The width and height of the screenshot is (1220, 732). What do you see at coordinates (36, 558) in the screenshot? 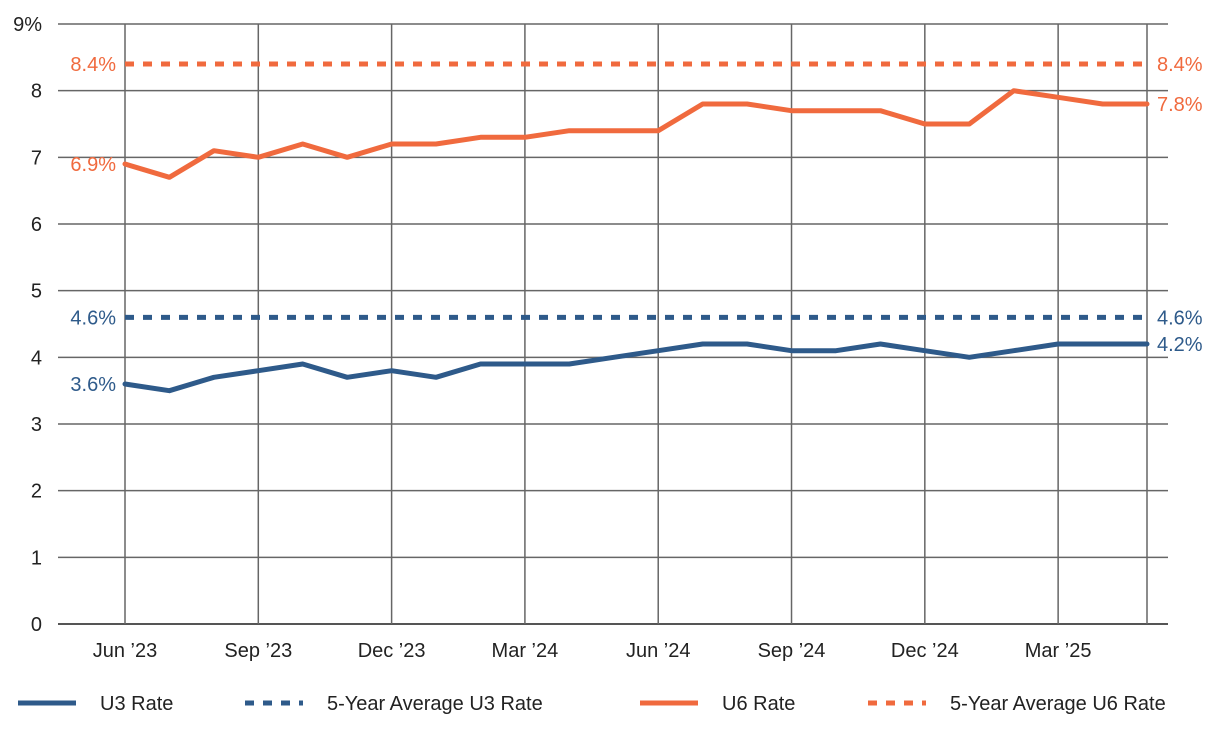
I see `y-tick-label: 1` at bounding box center [36, 558].